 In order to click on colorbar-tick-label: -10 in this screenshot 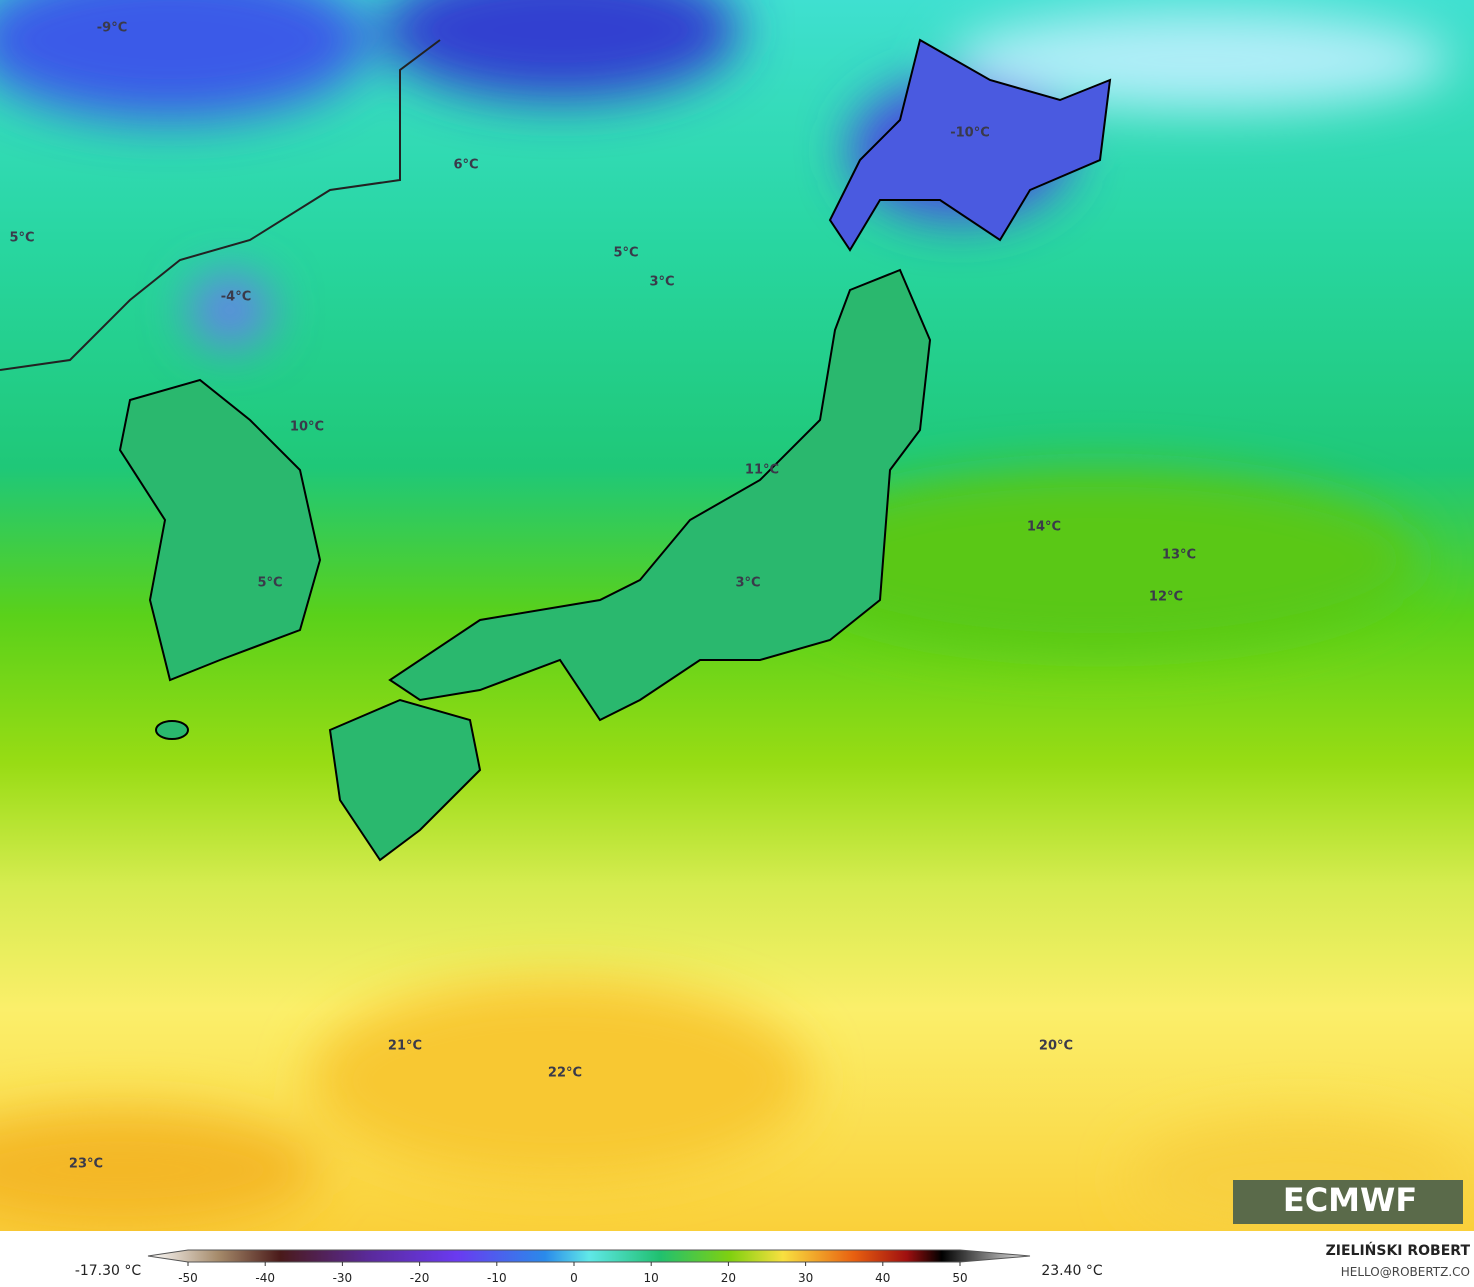, I will do `click(497, 1278)`.